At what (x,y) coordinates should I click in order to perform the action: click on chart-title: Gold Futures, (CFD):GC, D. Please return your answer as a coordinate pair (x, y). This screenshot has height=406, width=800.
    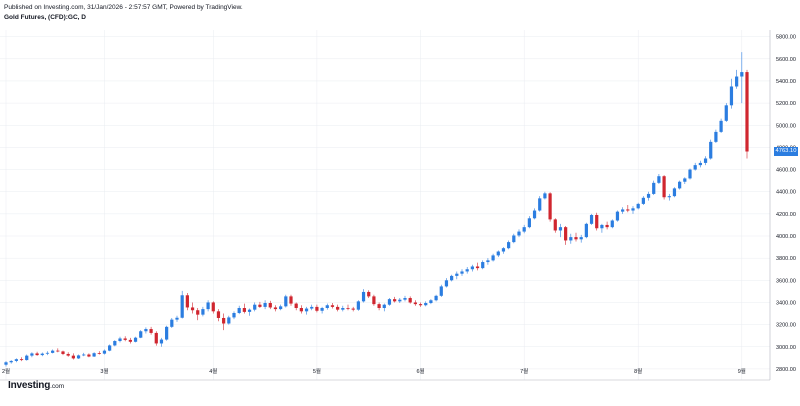
    Looking at the image, I should click on (45, 17).